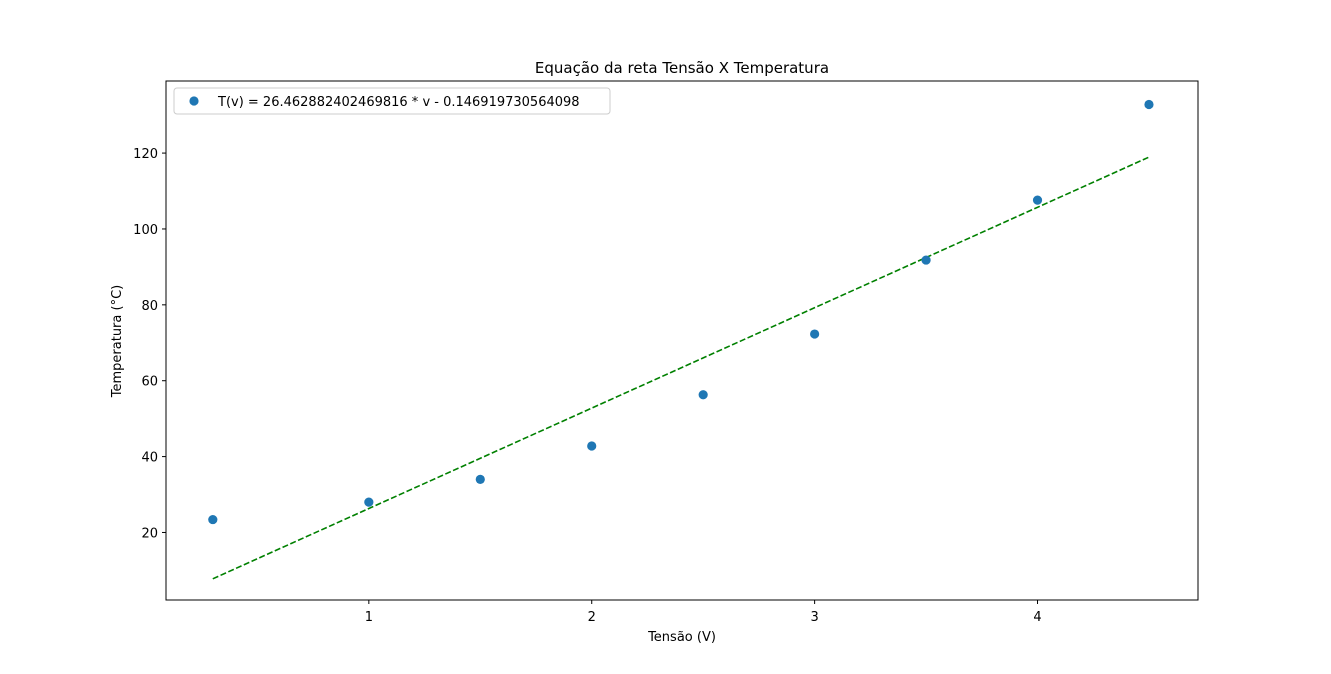 Image resolution: width=1331 pixels, height=674 pixels. Describe the element at coordinates (149, 382) in the screenshot. I see `y-tick-label: 60` at that location.